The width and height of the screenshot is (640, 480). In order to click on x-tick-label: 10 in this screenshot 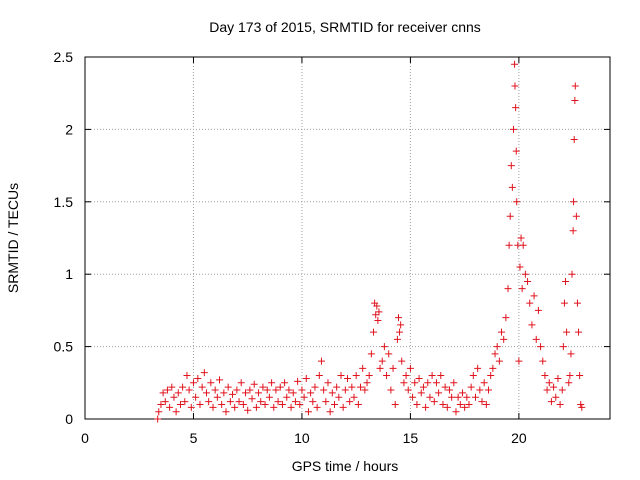, I will do `click(302, 438)`.